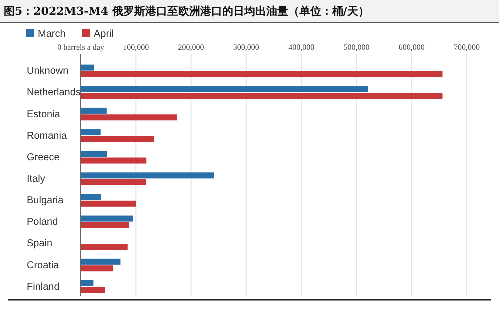 The image size is (499, 334). I want to click on y-tick-label: Bulgaria, so click(45, 201).